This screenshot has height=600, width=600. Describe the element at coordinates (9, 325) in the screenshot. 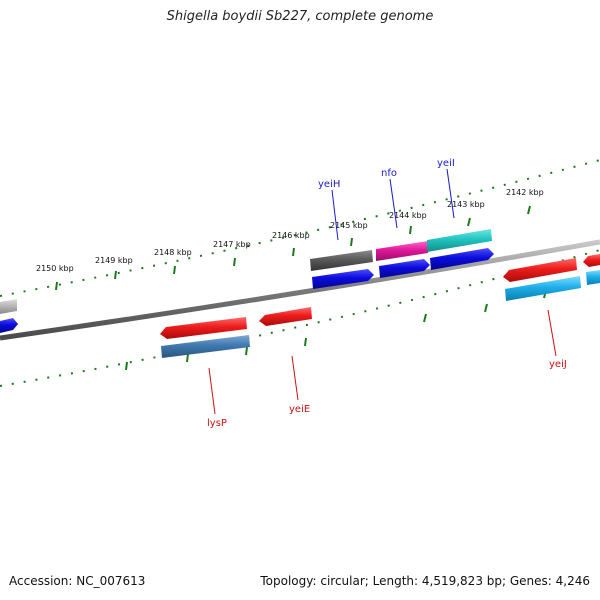

I see `feature-blue-left` at that location.